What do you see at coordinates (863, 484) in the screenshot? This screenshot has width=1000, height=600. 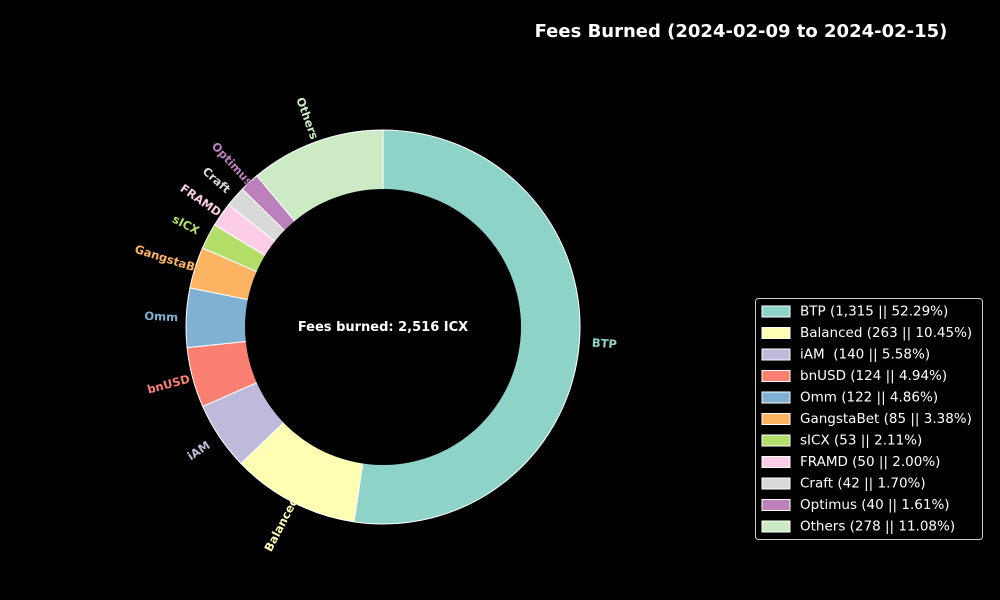 I see `legend-label-craft: Craft (42 || 1.70%)` at bounding box center [863, 484].